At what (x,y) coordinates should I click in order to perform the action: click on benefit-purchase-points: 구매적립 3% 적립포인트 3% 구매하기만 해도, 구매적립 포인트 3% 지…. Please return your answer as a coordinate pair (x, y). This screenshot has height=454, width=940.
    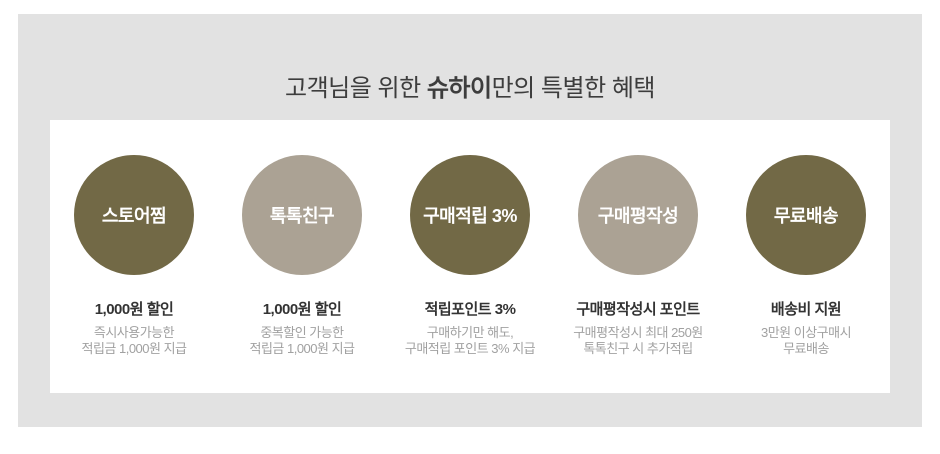
    Looking at the image, I should click on (470, 256).